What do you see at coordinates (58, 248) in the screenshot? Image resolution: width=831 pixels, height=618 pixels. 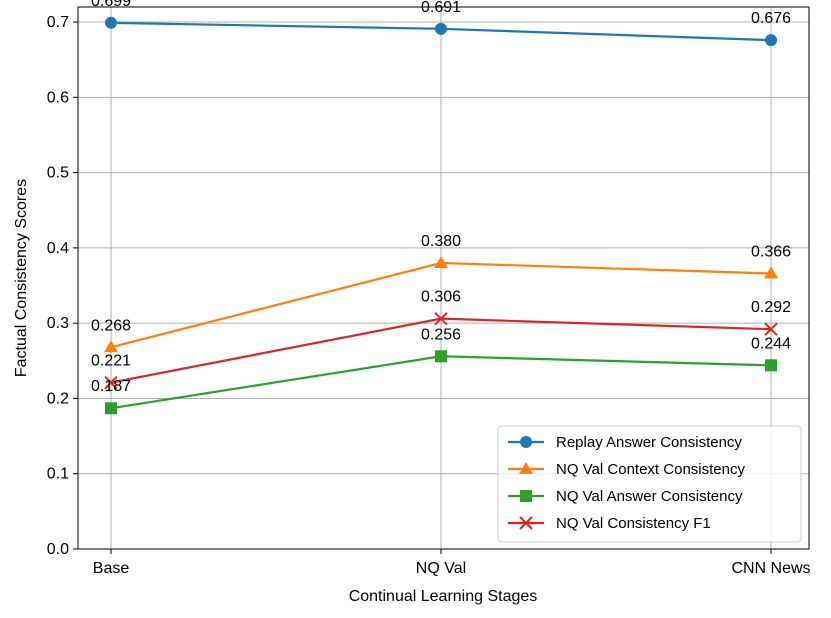 I see `y-tick-label: 0.4` at bounding box center [58, 248].